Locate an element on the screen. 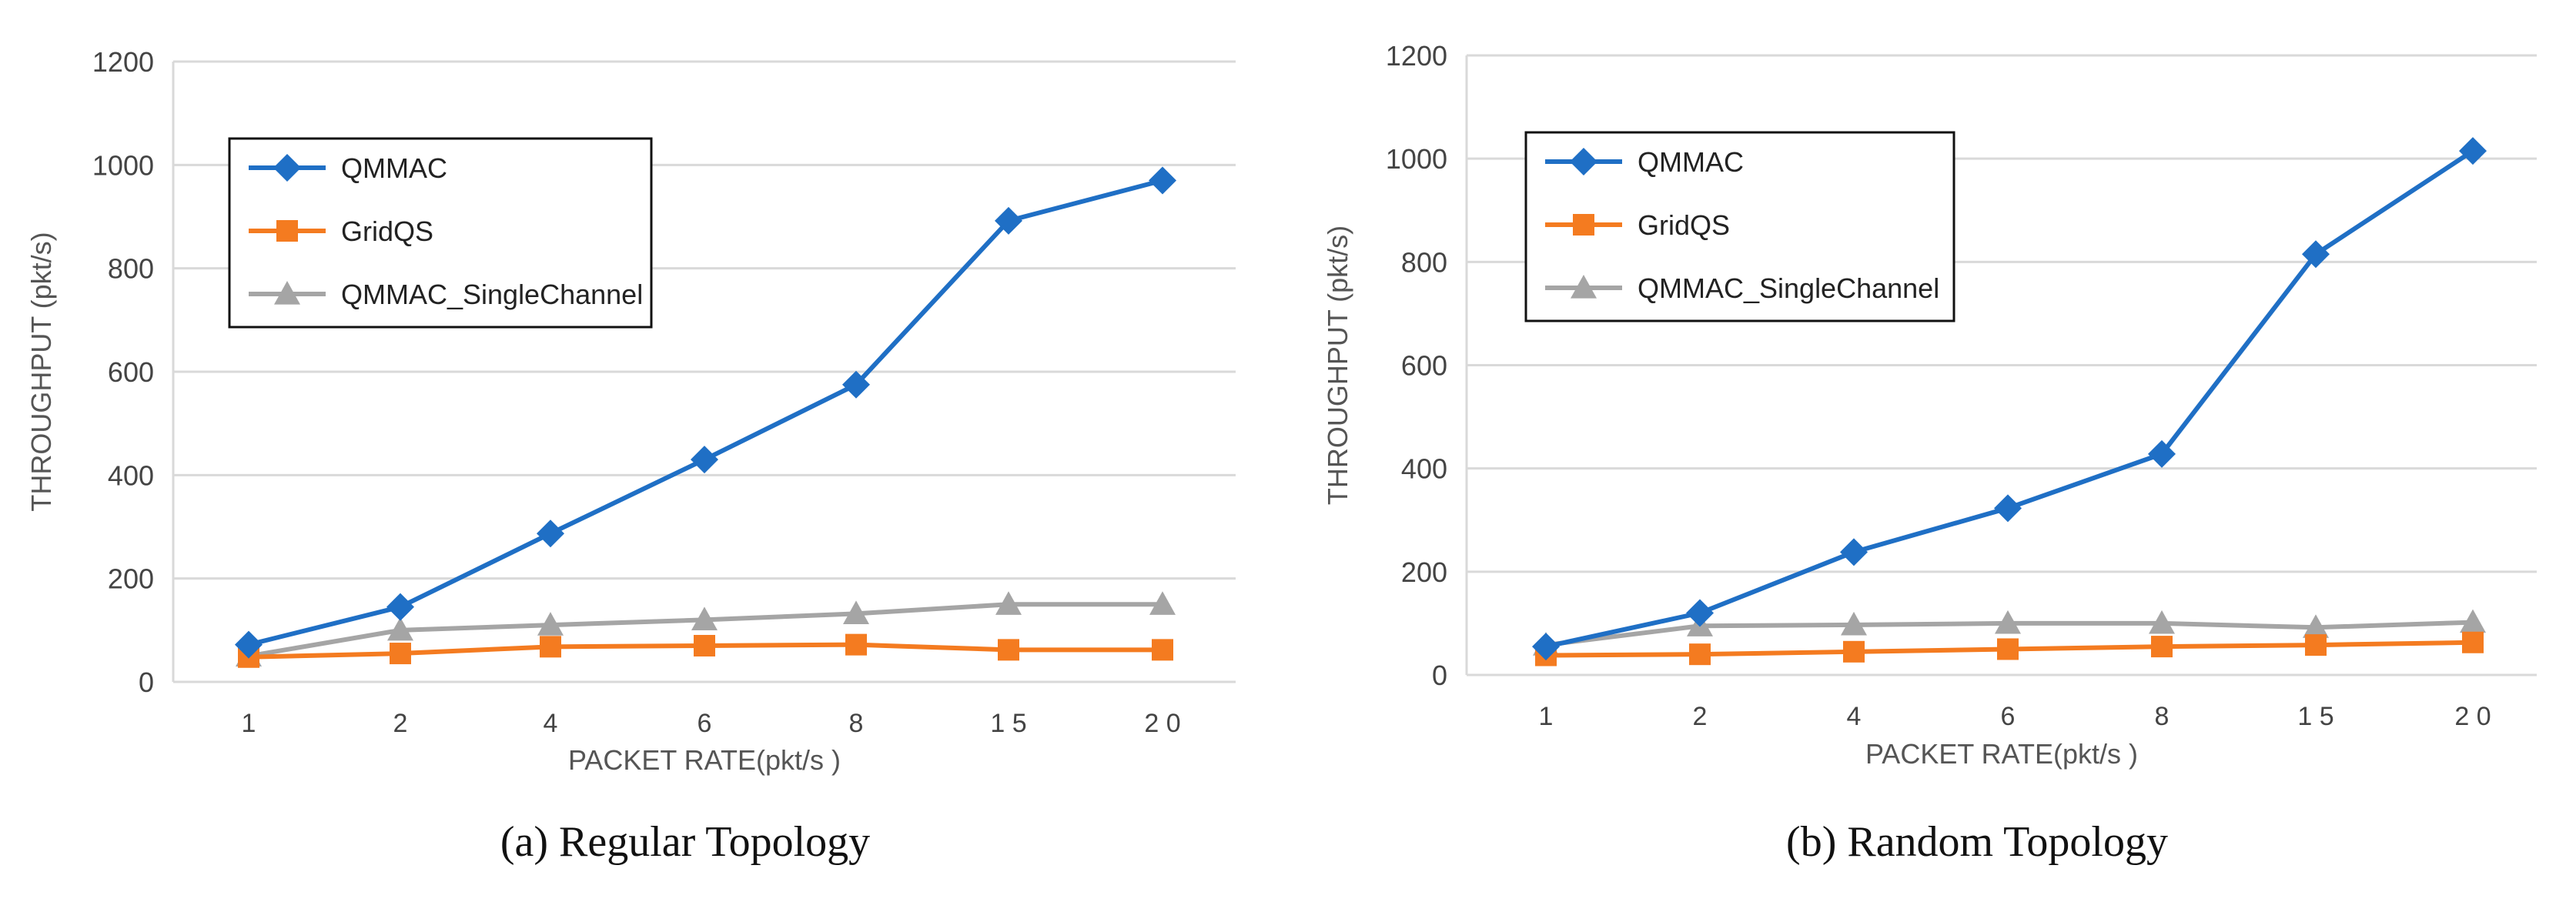 The image size is (2576, 912). figure-caption: (b) Random Topology is located at coordinates (1977, 842).